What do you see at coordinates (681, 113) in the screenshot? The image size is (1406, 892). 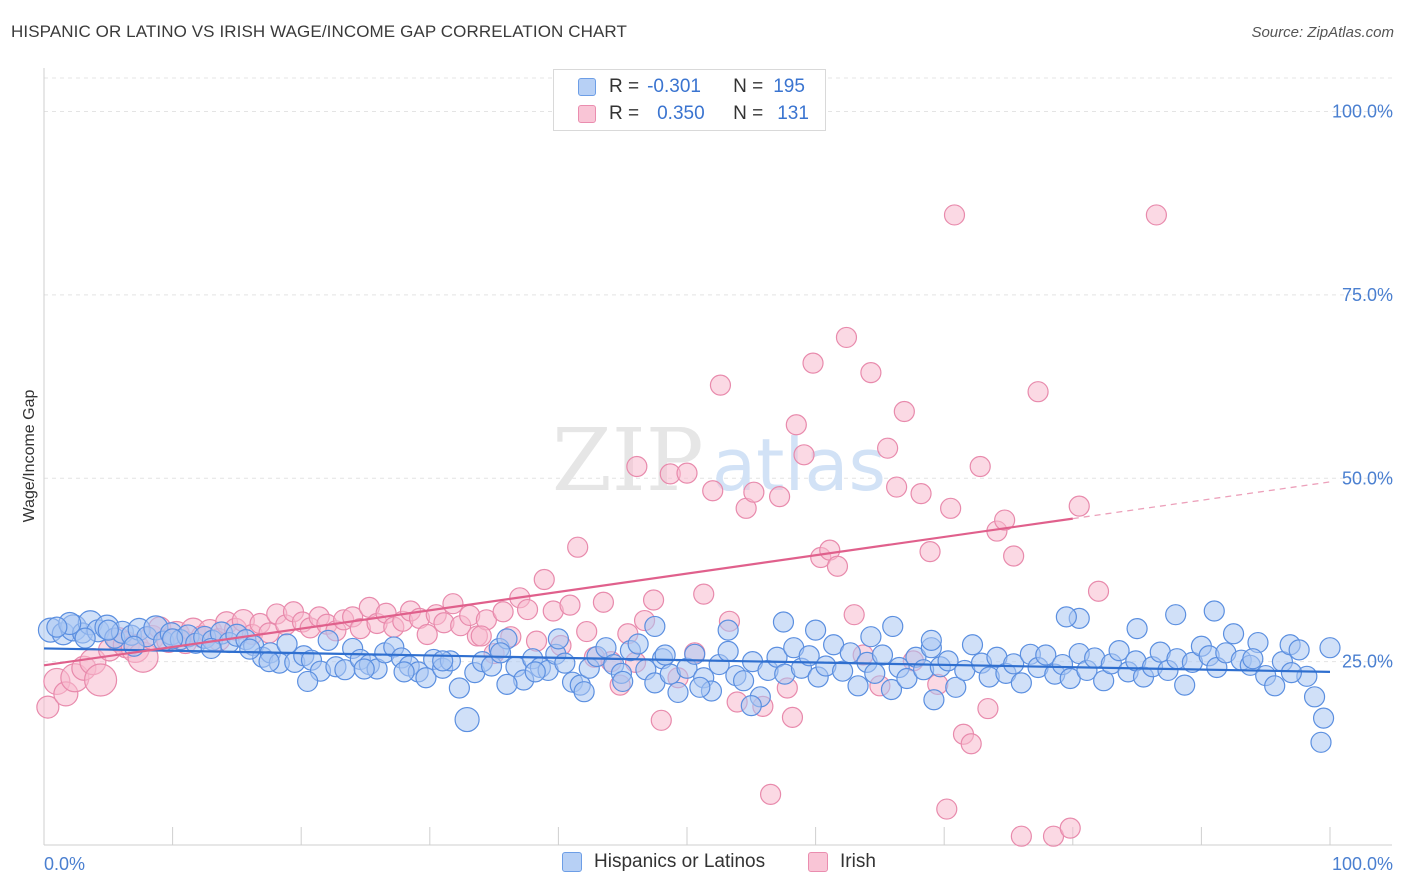 I see `legend-r-value: 0.350` at bounding box center [681, 113].